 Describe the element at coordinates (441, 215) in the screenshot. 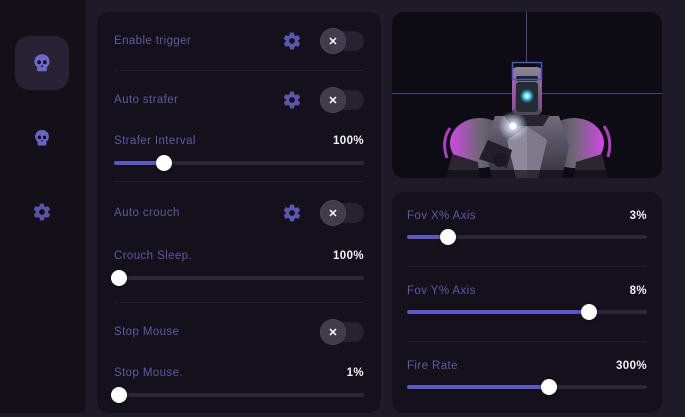

I see `slider-label: Fov X% Axis` at that location.